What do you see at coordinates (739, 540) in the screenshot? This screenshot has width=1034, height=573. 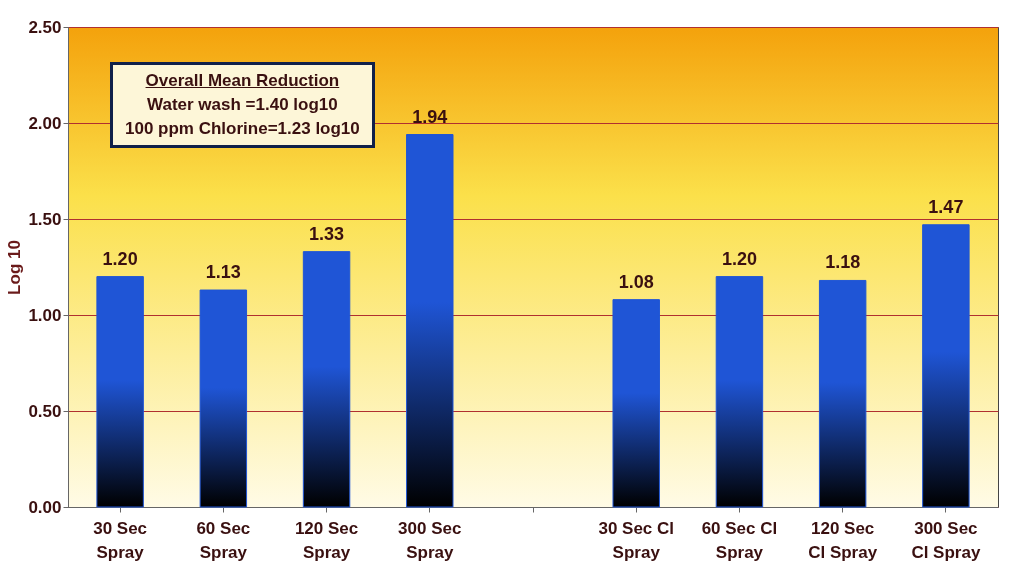 I see `x-tick-label: 60 Sec Cl Spray` at bounding box center [739, 540].